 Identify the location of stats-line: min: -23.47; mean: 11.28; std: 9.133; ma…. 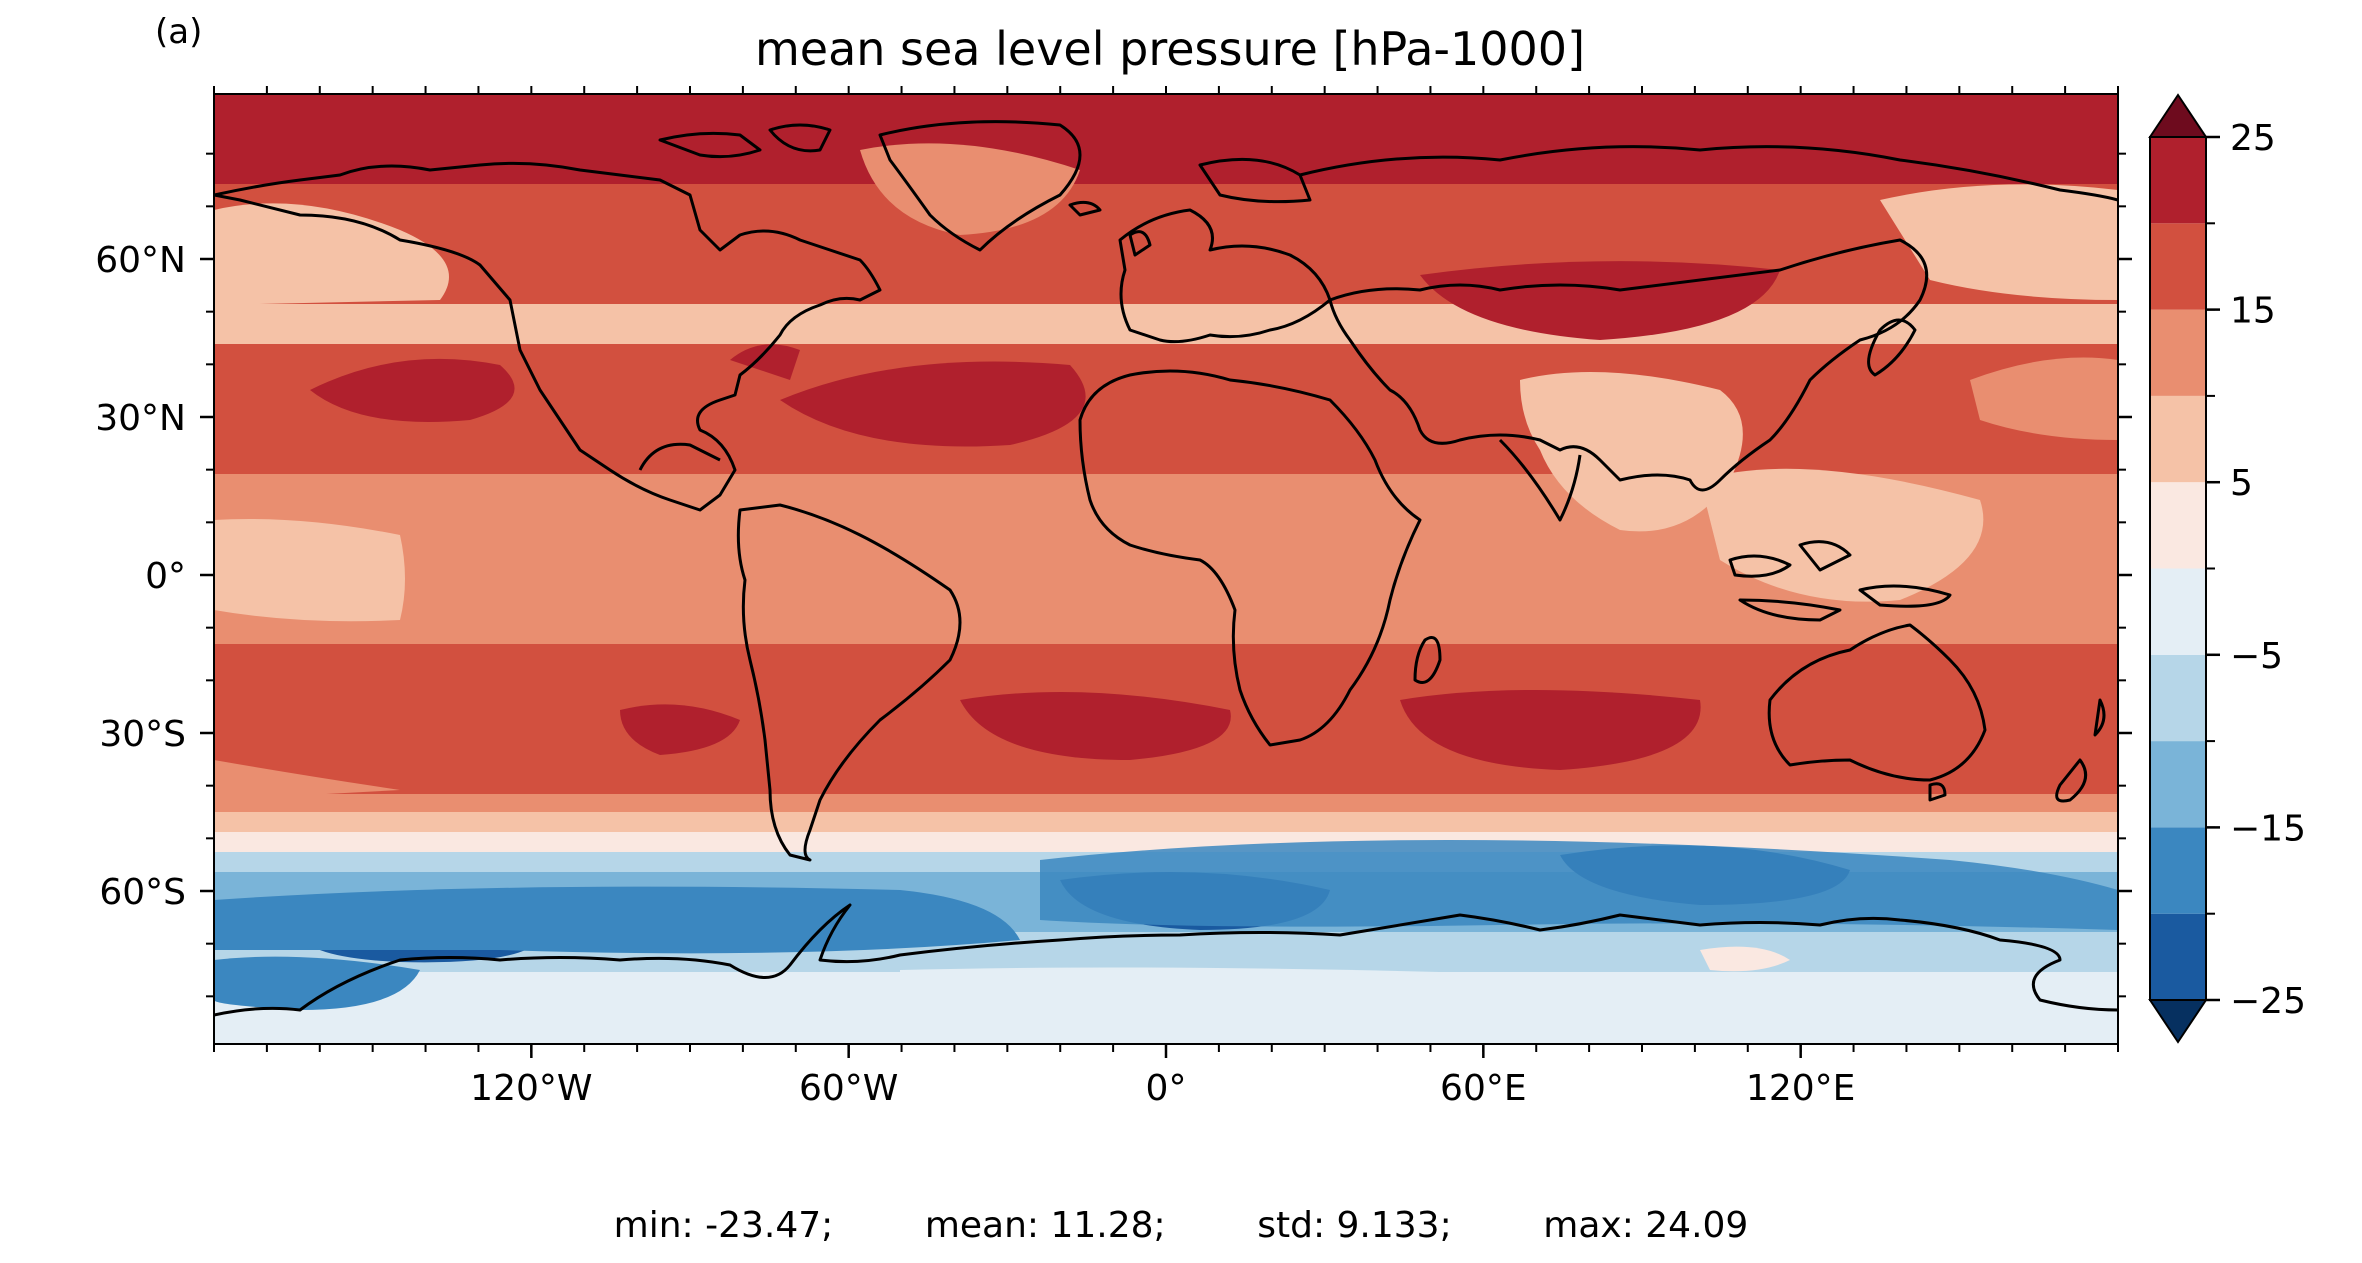
(1181, 1225).